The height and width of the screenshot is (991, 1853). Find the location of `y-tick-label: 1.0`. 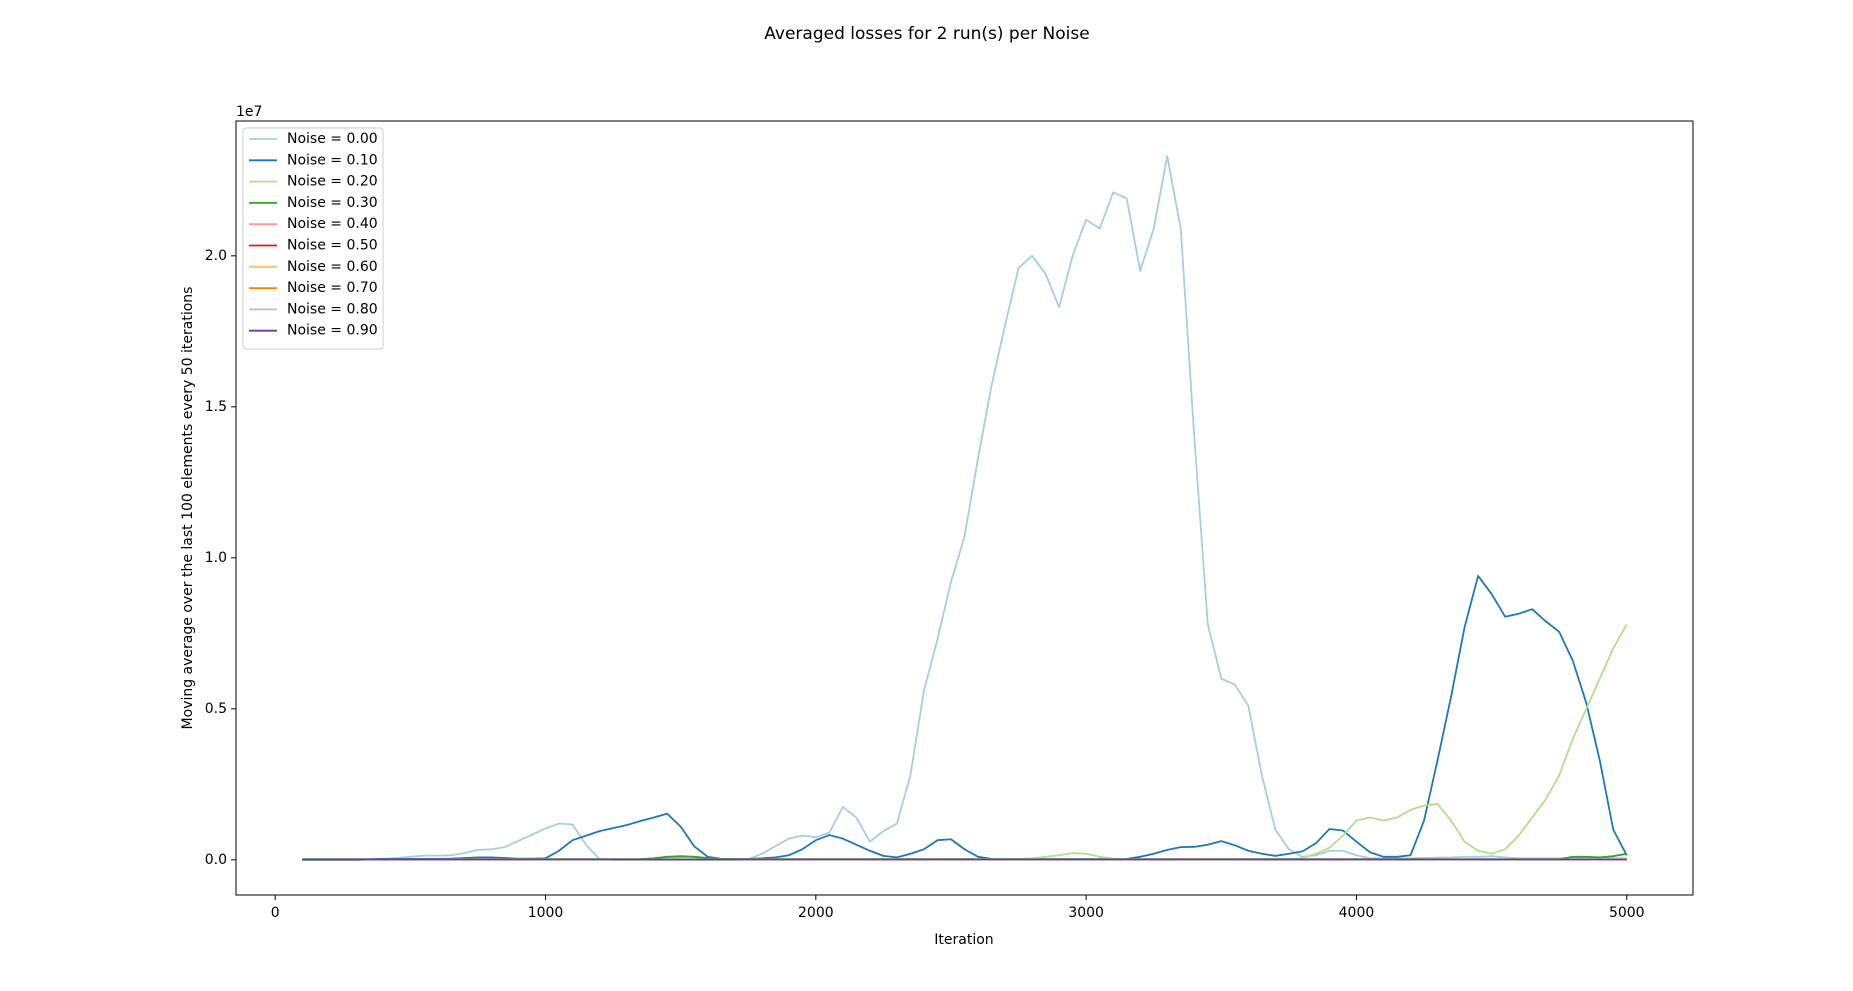

y-tick-label: 1.0 is located at coordinates (216, 558).